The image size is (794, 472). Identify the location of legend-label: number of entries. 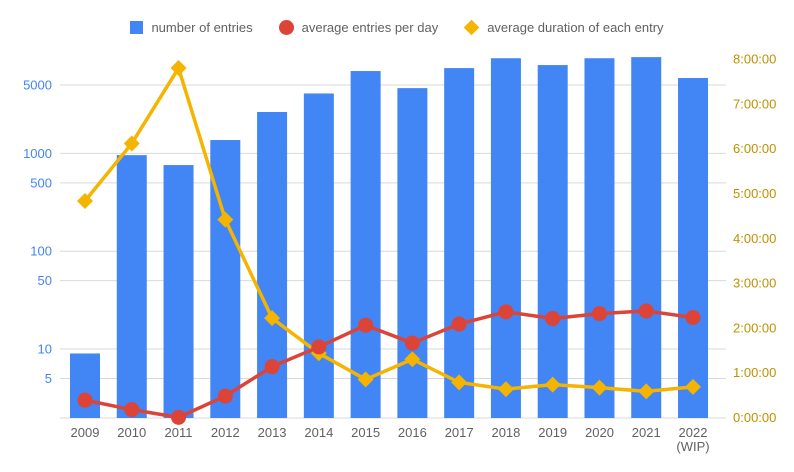
(202, 27).